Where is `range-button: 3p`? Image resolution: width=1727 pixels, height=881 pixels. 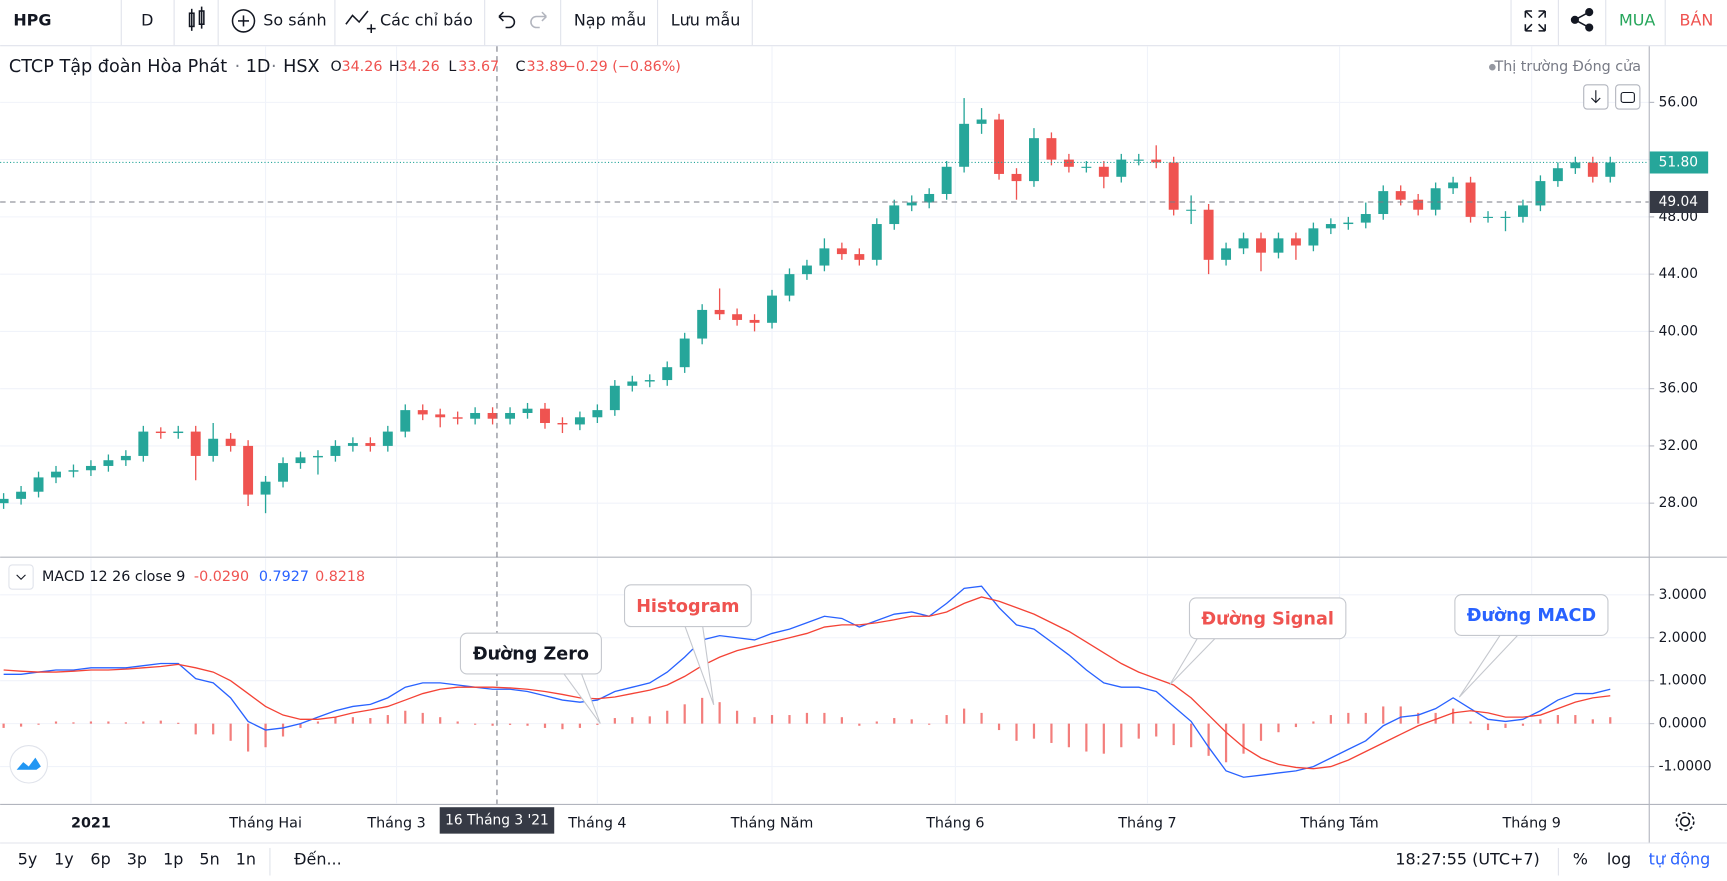 range-button: 3p is located at coordinates (137, 859).